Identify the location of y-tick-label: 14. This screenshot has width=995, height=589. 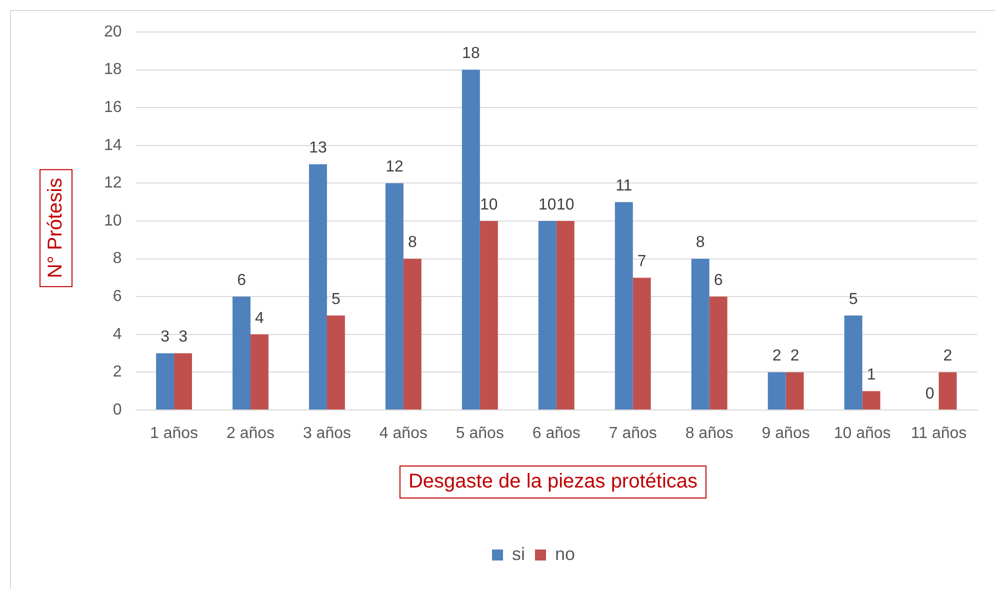
(113, 145).